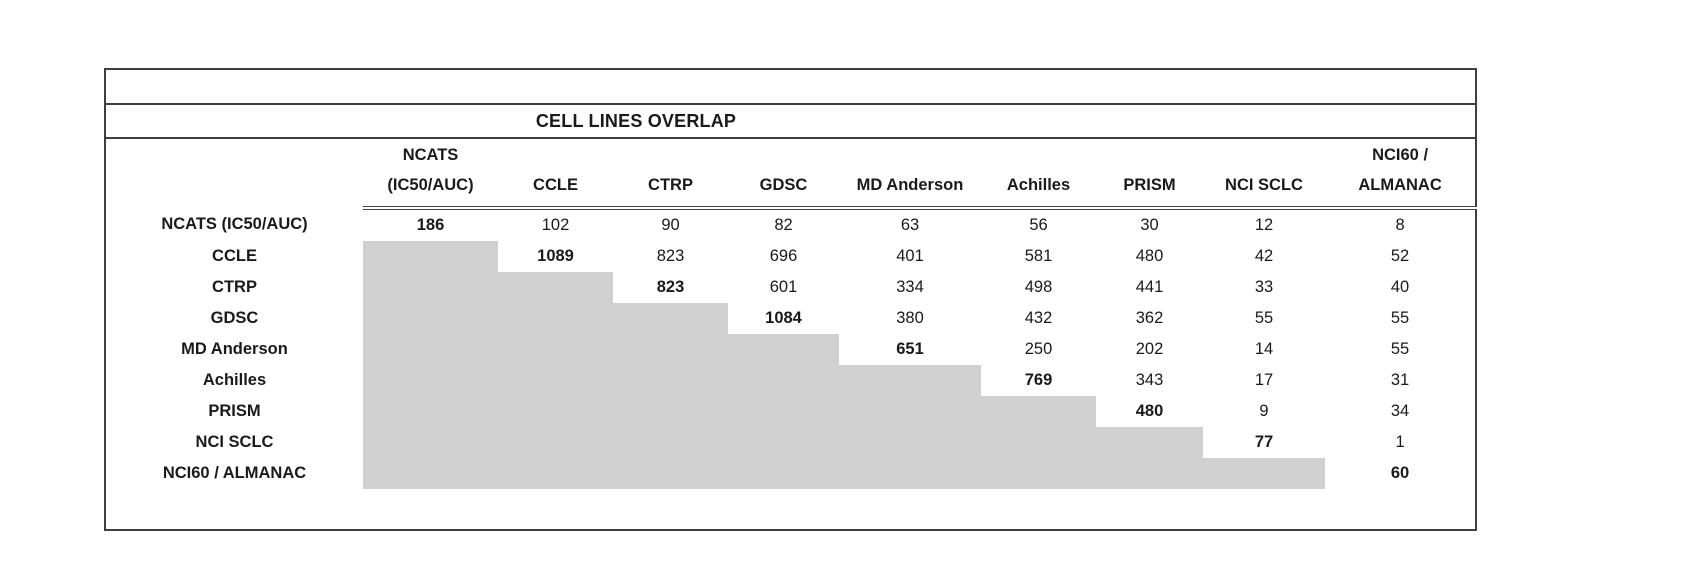 This screenshot has height=562, width=1689. I want to click on overlap-value-cell: 250, so click(1038, 349).